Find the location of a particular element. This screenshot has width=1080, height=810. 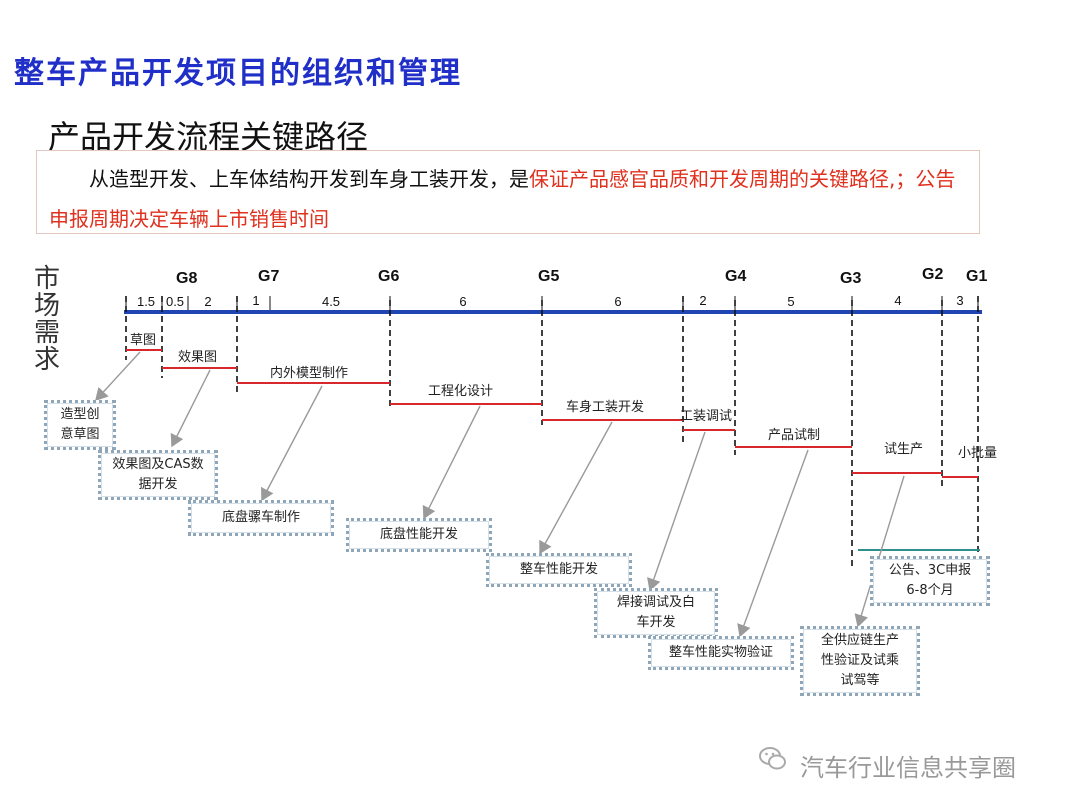

note-box: 底盘性能开发 is located at coordinates (419, 535).